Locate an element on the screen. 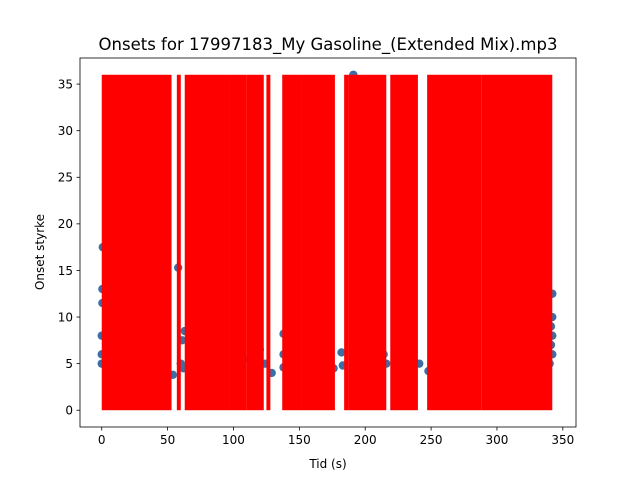 The width and height of the screenshot is (640, 480). x-tick-label: 250 is located at coordinates (431, 440).